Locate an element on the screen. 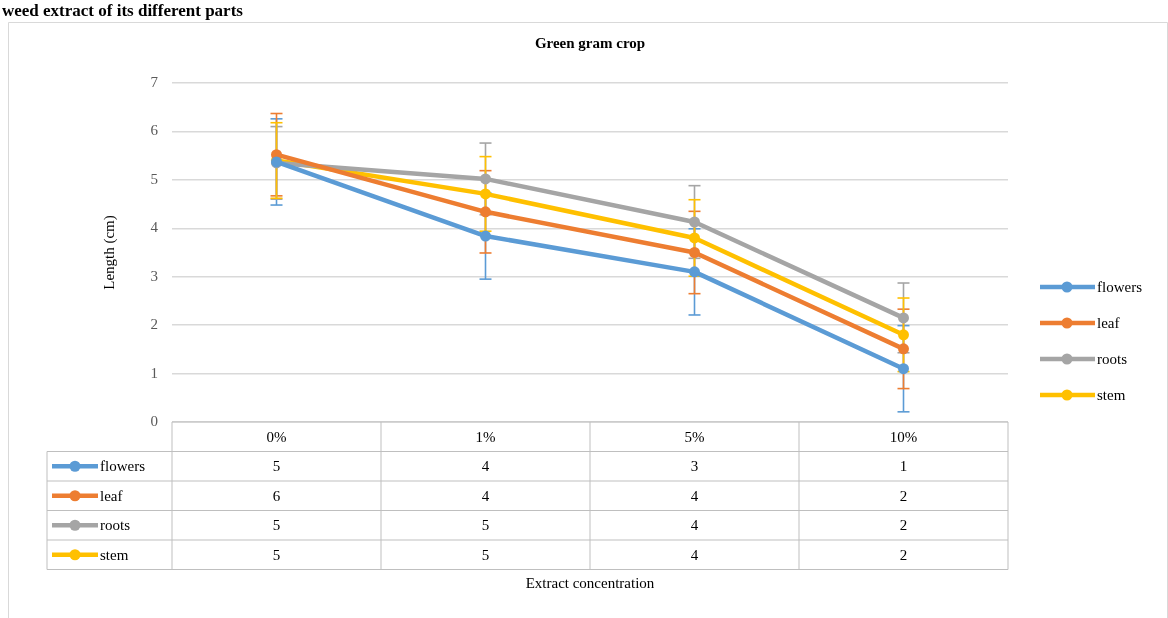  text: weed extract of its different parts is located at coordinates (123, 10).